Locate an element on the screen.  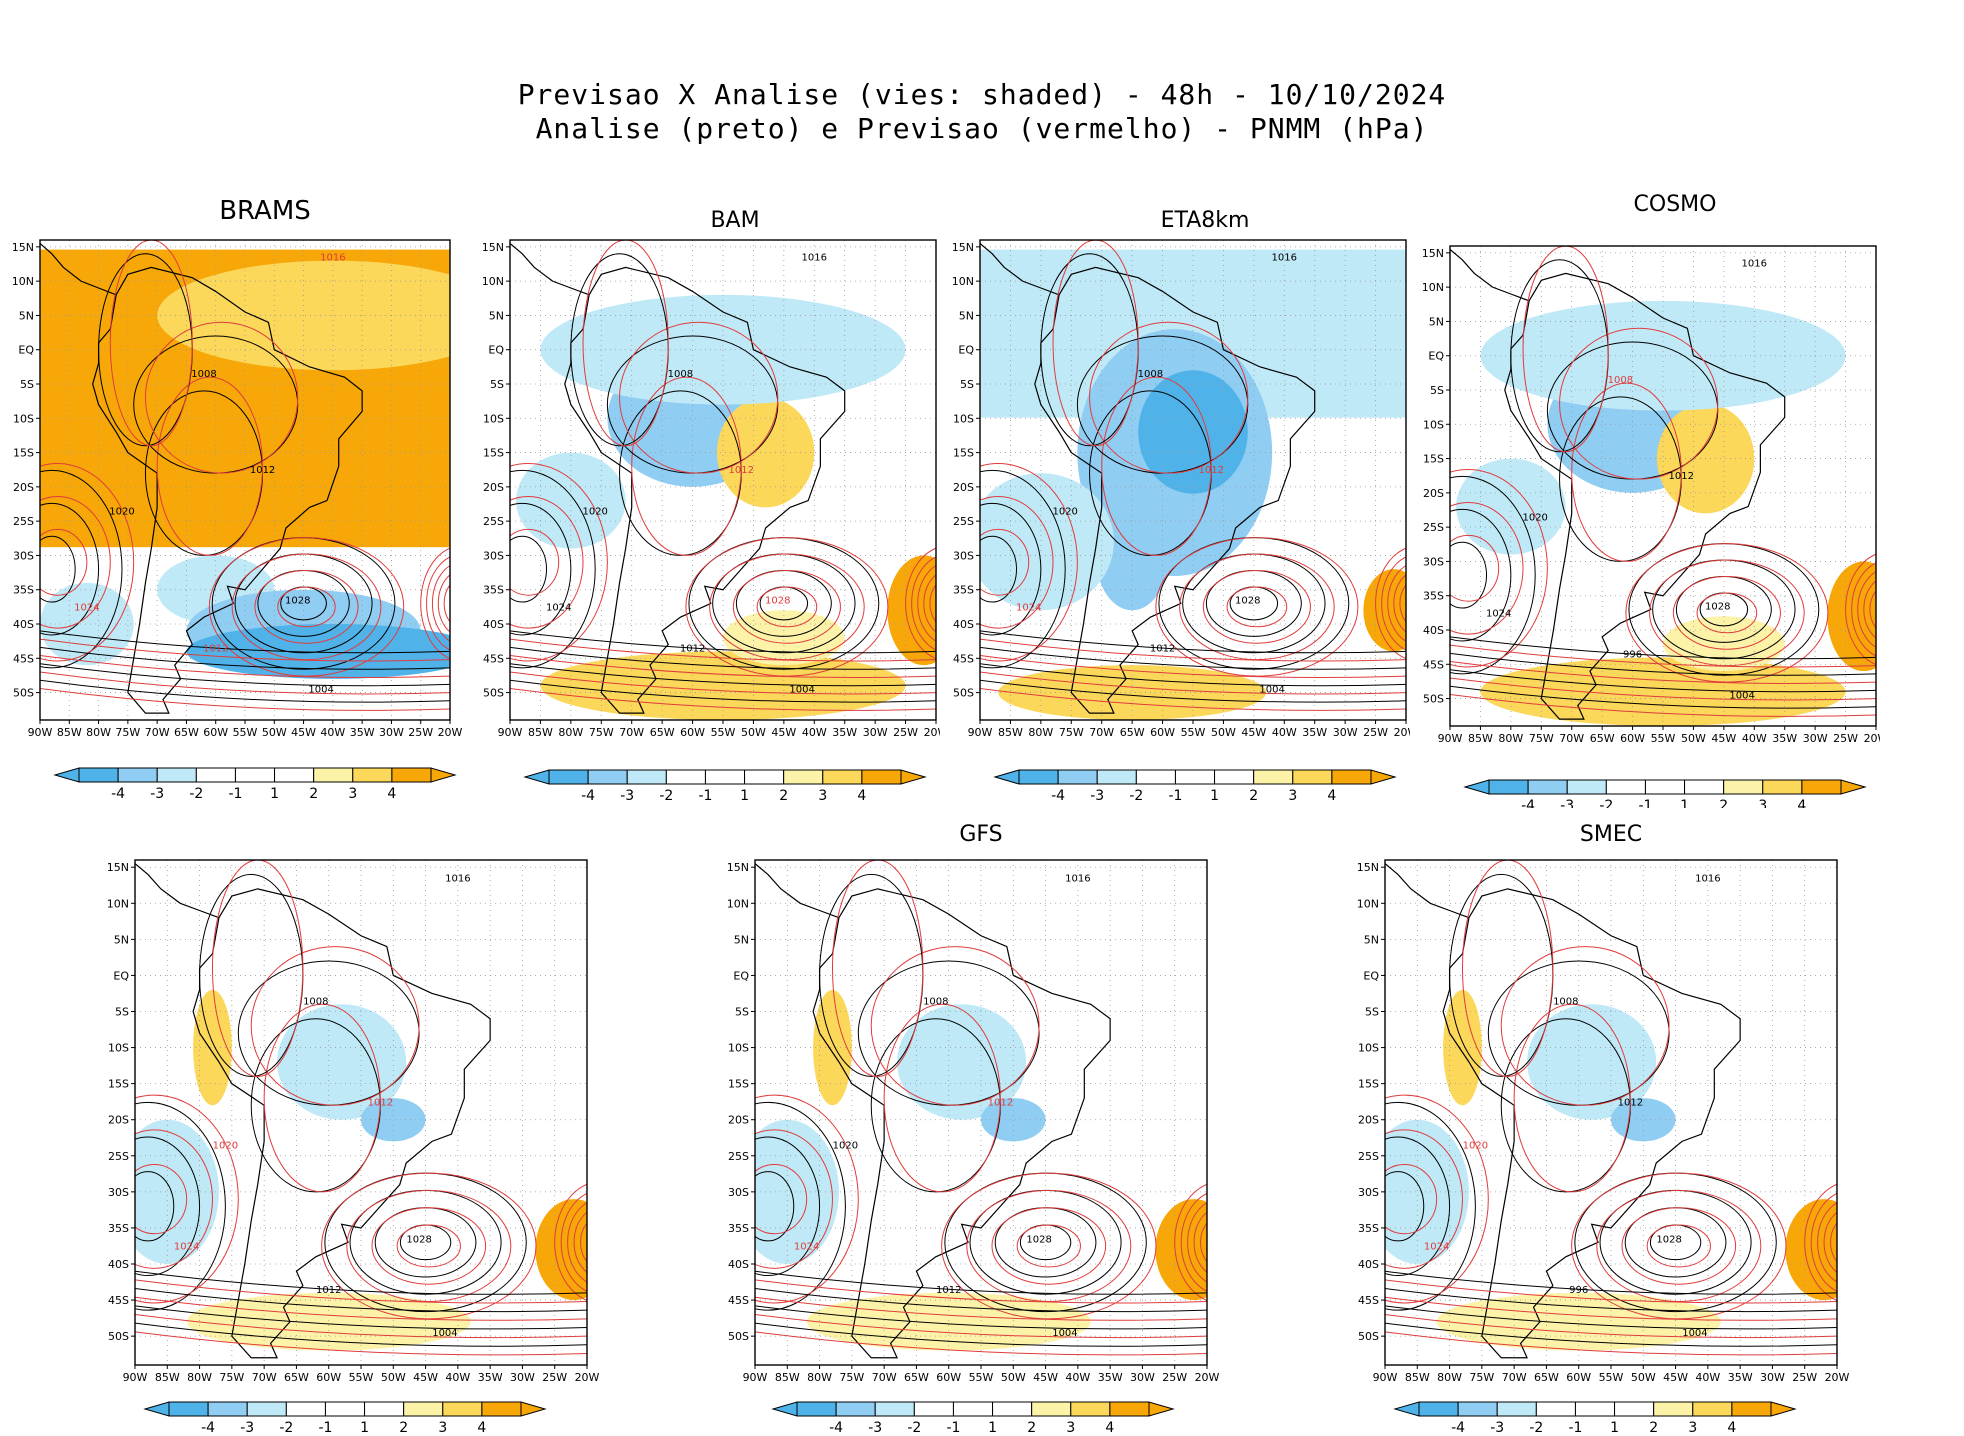
panel-title: BAM is located at coordinates (735, 220).